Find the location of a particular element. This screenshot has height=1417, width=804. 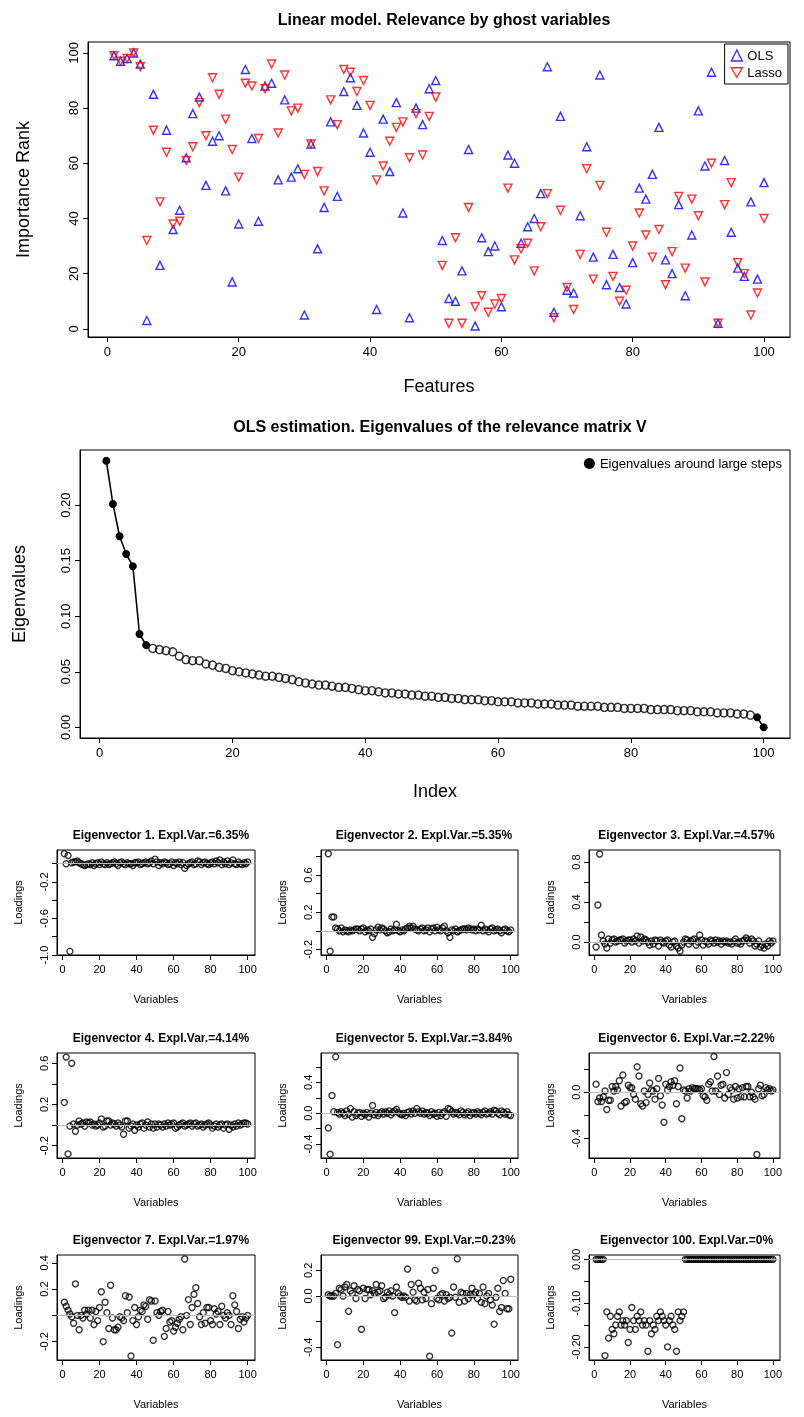

chart-title: Eigenvector 6. Expl.Var.=2.22% is located at coordinates (687, 1038).